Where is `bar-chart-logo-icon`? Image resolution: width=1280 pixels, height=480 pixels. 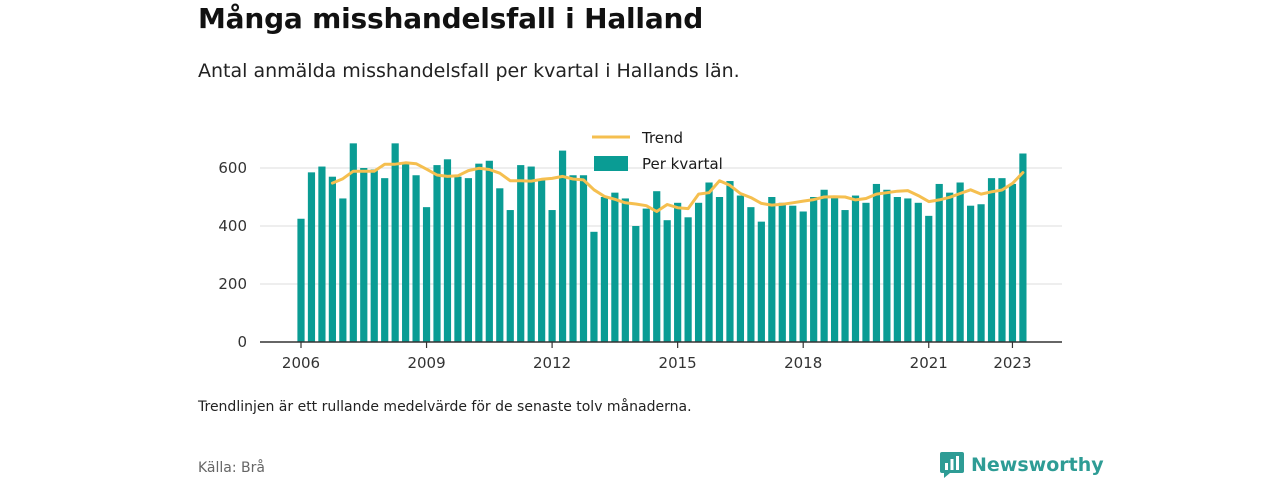
bar-chart-logo-icon is located at coordinates (952, 465).